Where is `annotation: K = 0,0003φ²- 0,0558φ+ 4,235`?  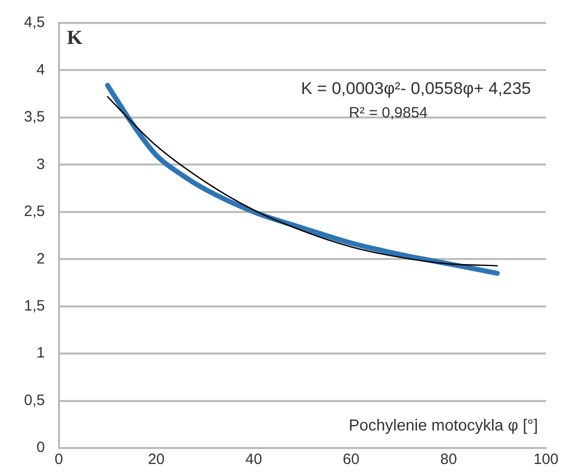
annotation: K = 0,0003φ²- 0,0558φ+ 4,235 is located at coordinates (416, 88).